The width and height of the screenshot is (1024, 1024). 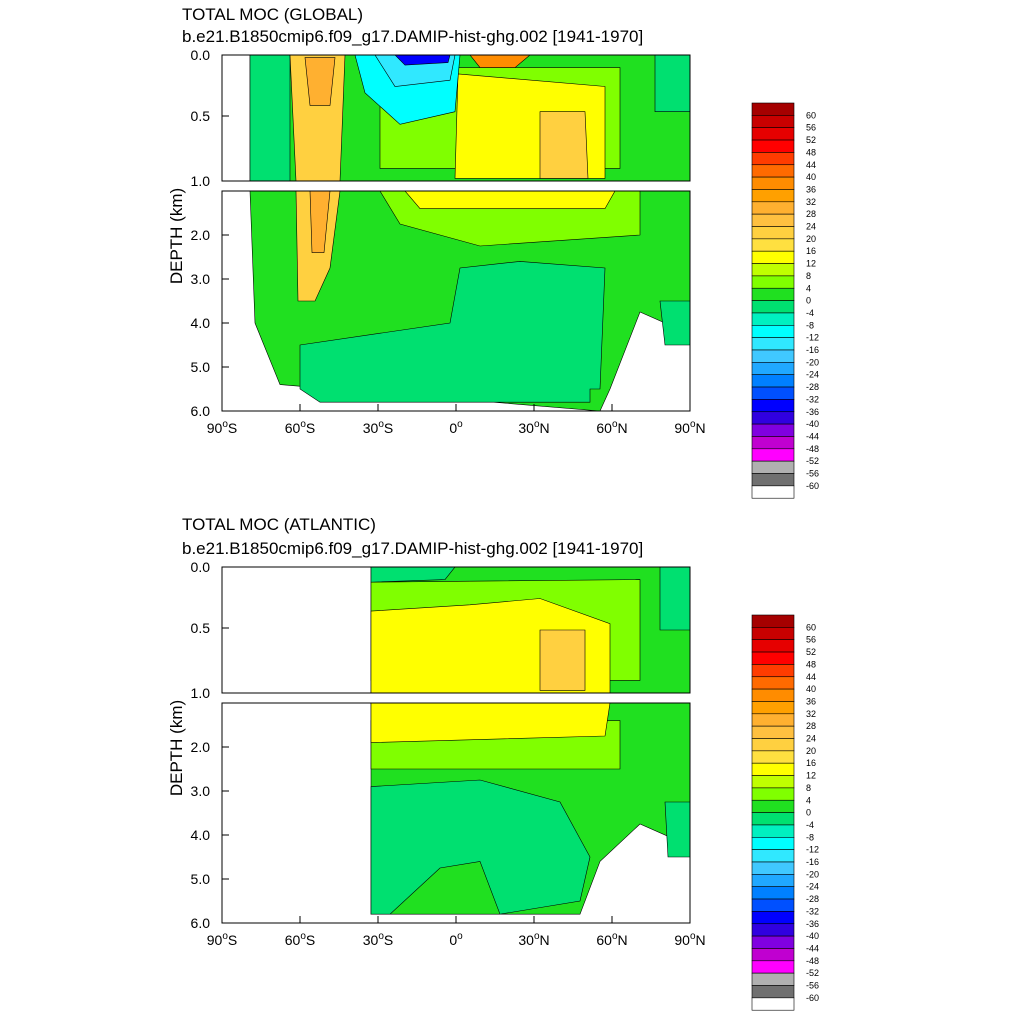 I want to click on lower-teal-right, so click(x=677, y=829).